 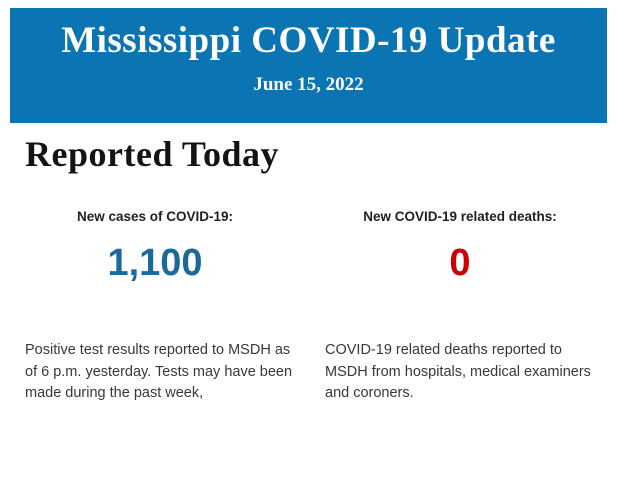 I want to click on new-cases-label: New cases of COVID-19:, so click(x=155, y=216).